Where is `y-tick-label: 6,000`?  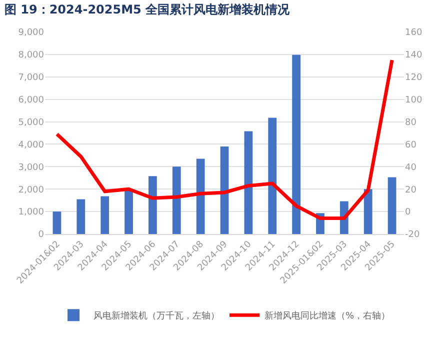
y-tick-label: 6,000 is located at coordinates (31, 100).